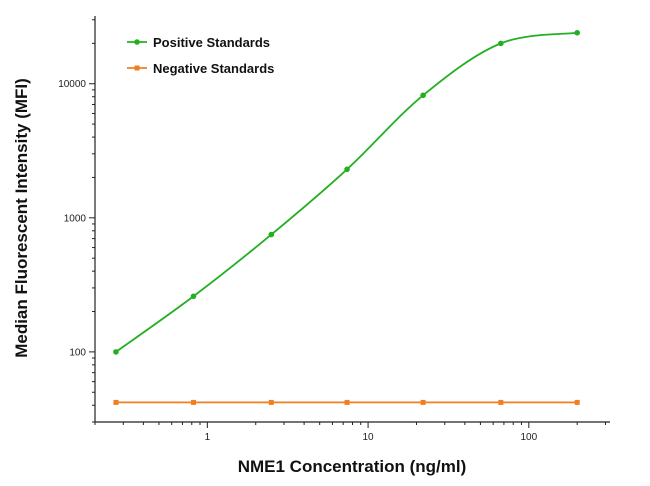  I want to click on x-tick-label: 100, so click(528, 437).